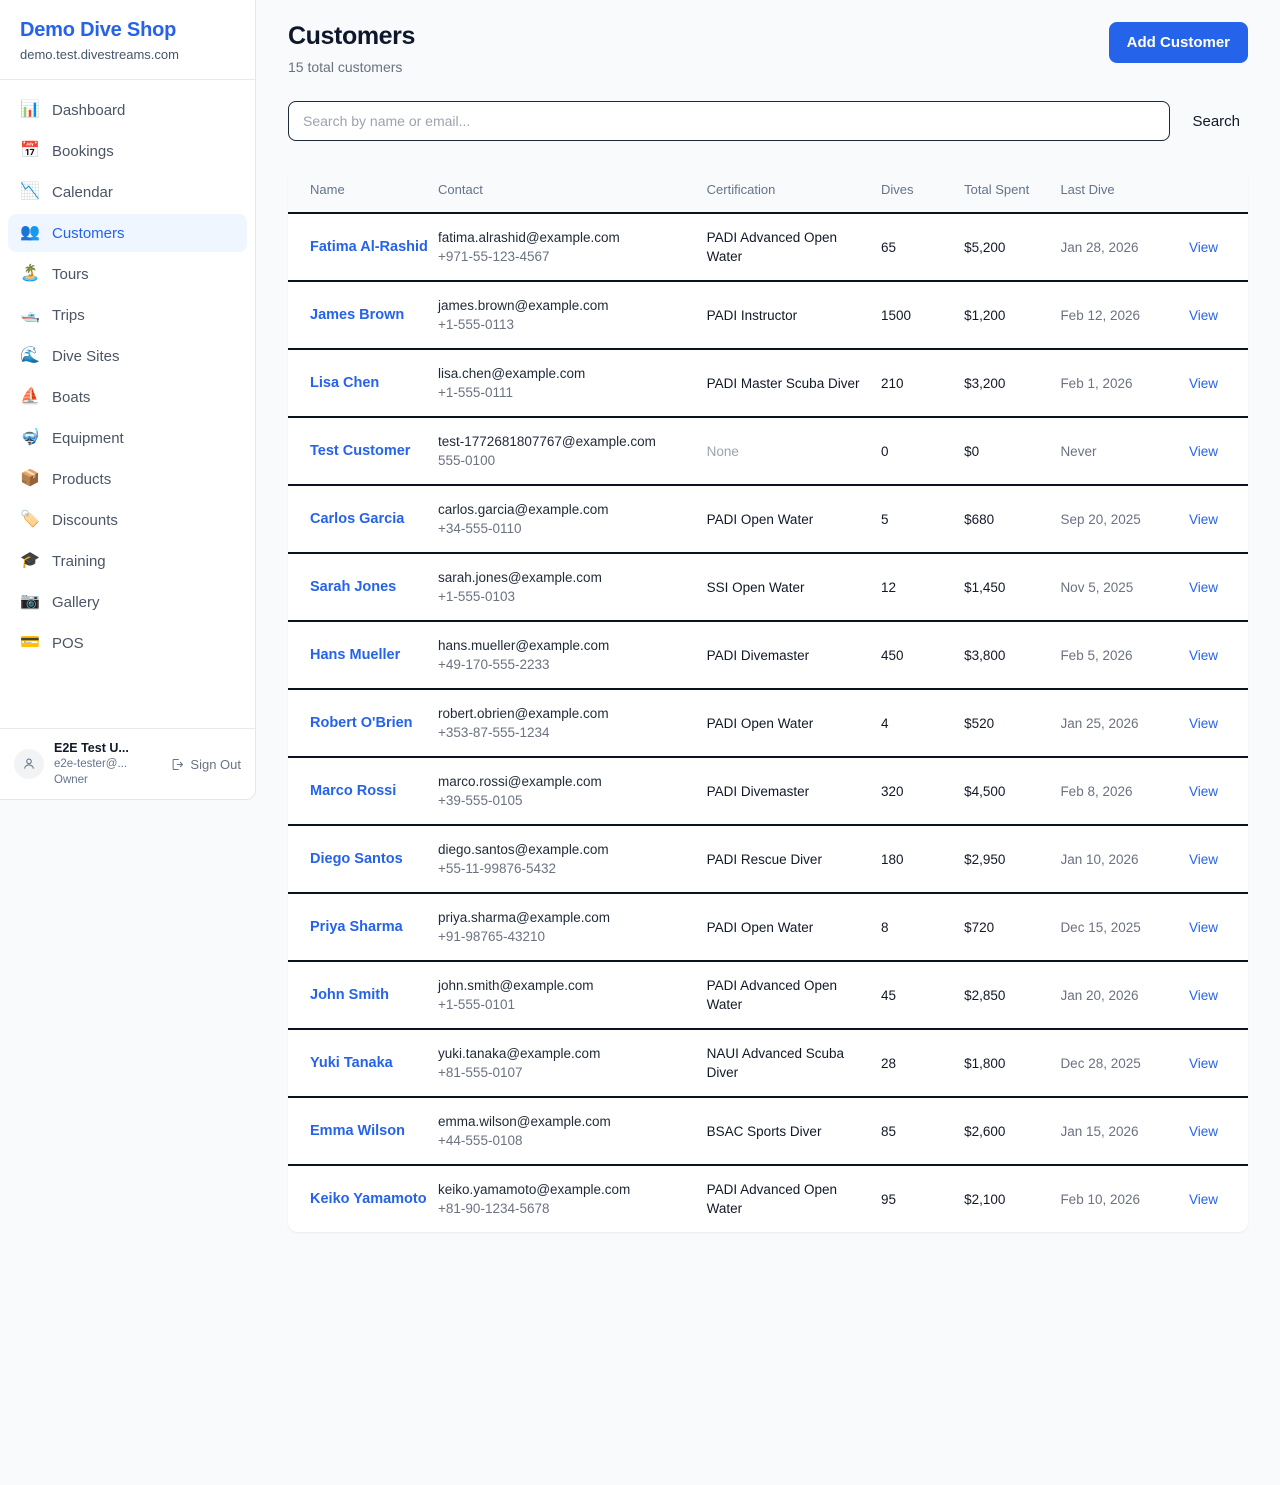 The width and height of the screenshot is (1280, 1485). I want to click on customer-phone: +81-555-0107, so click(480, 1072).